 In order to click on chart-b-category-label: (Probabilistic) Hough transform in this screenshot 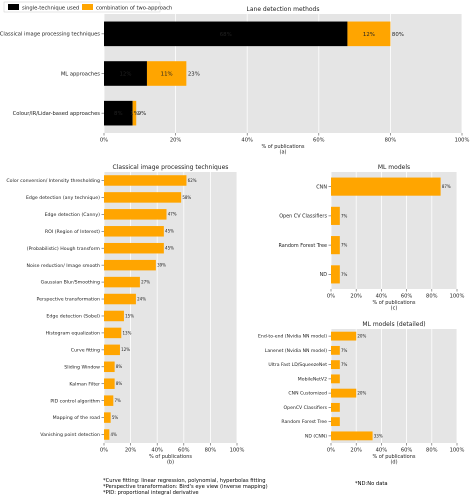, I will do `click(64, 249)`.